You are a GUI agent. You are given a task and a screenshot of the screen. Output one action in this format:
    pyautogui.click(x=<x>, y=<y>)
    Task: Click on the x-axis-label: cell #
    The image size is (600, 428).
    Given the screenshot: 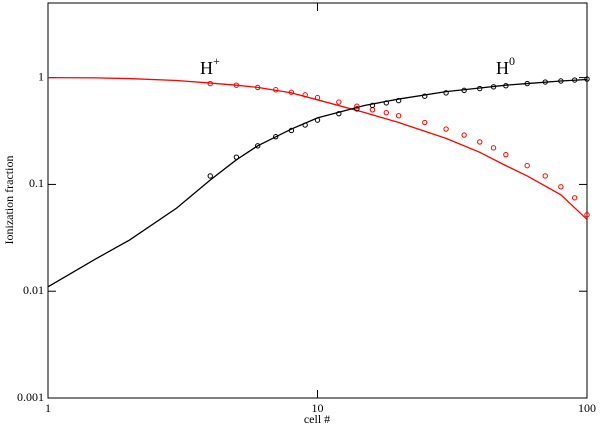 What is the action you would take?
    pyautogui.click(x=317, y=419)
    